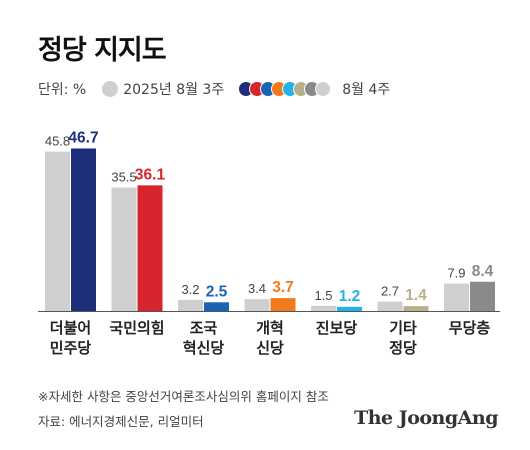  Describe the element at coordinates (204, 328) in the screenshot. I see `category-label: 조국` at that location.